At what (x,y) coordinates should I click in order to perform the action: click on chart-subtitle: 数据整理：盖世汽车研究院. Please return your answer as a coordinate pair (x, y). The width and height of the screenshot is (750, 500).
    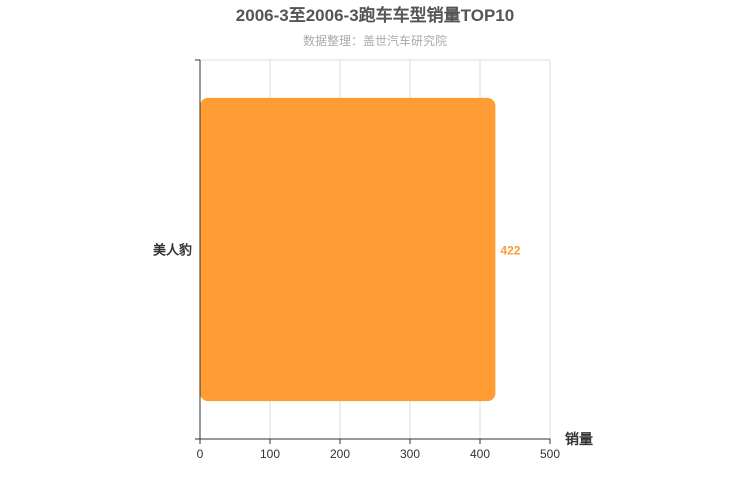
    Looking at the image, I should click on (375, 40).